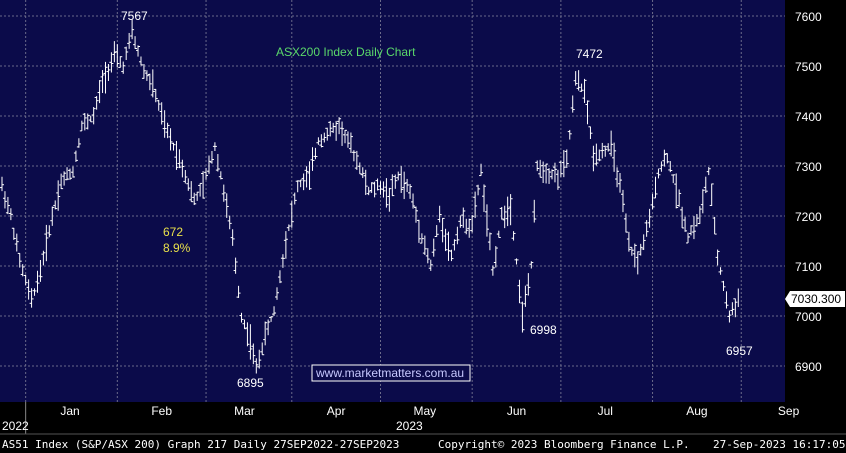 This screenshot has width=846, height=453. What do you see at coordinates (423, 427) in the screenshot?
I see `xaxis-background` at bounding box center [423, 427].